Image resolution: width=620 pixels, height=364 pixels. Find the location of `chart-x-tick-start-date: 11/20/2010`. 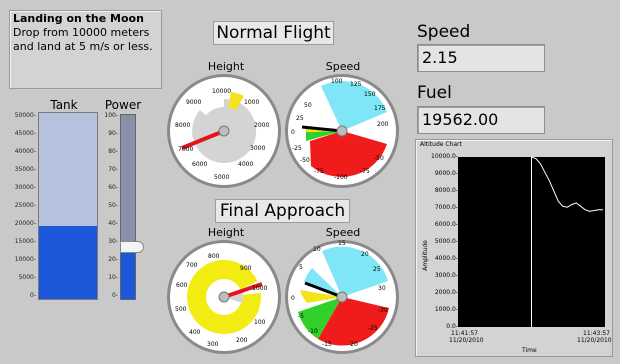

chart-x-tick-start-date: 11/20/2010 is located at coordinates (466, 340).